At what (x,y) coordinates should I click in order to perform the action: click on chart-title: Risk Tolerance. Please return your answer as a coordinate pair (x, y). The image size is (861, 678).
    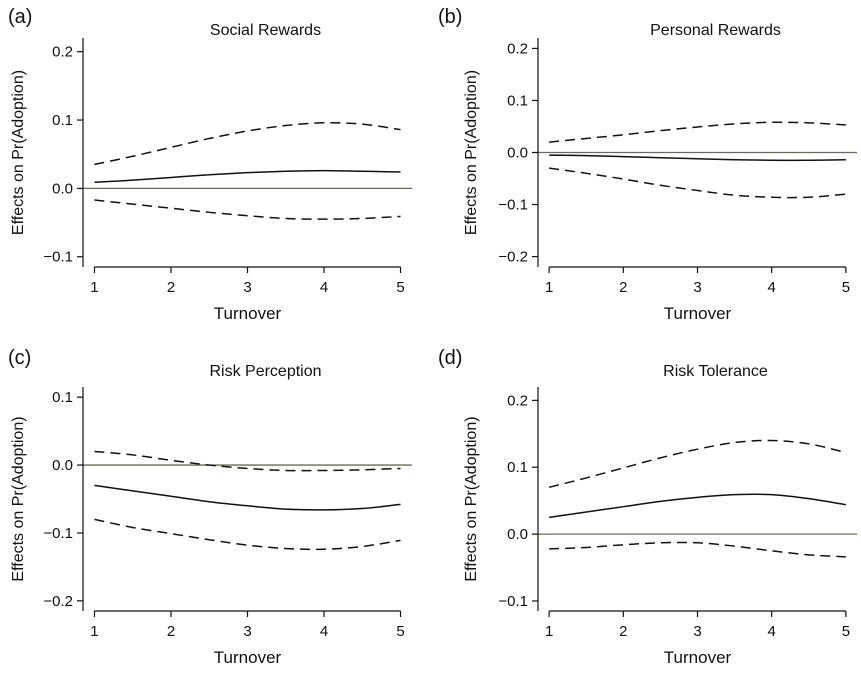
    Looking at the image, I should click on (715, 371).